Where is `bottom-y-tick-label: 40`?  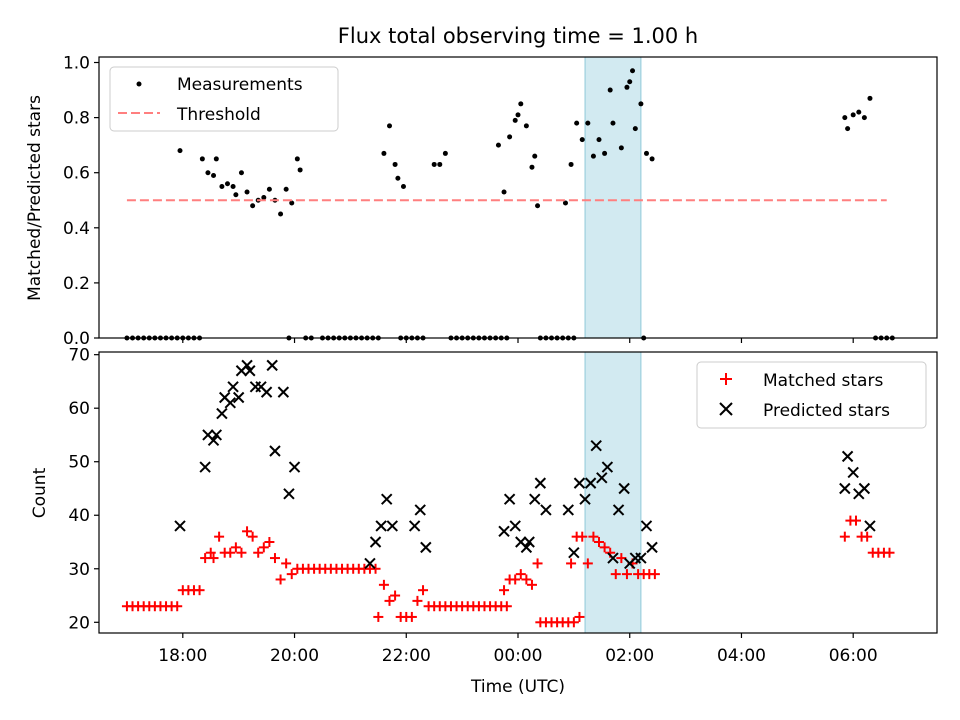 bottom-y-tick-label: 40 is located at coordinates (79, 516).